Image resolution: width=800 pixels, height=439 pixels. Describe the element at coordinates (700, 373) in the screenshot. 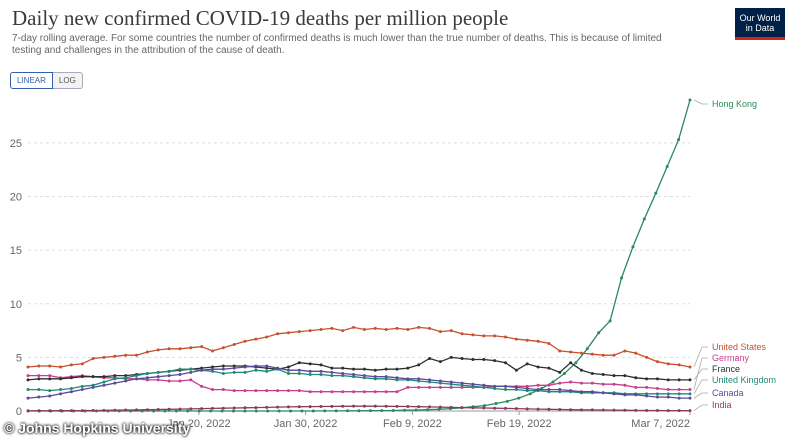

I see `legend-connector` at that location.